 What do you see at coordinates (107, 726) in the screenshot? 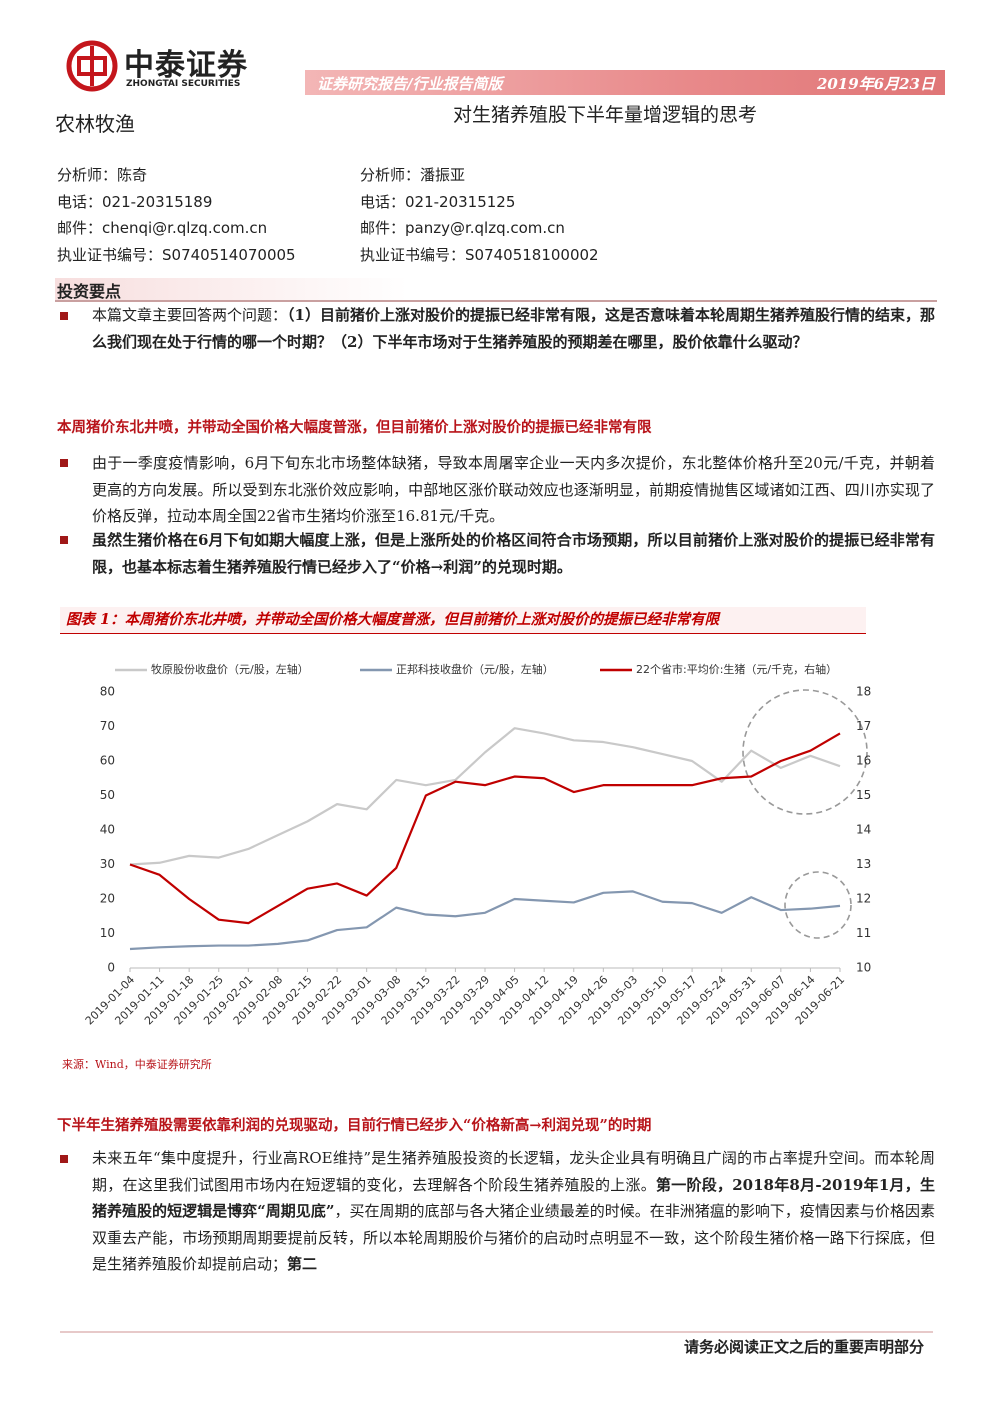
I see `y-tick-label: 70` at bounding box center [107, 726].